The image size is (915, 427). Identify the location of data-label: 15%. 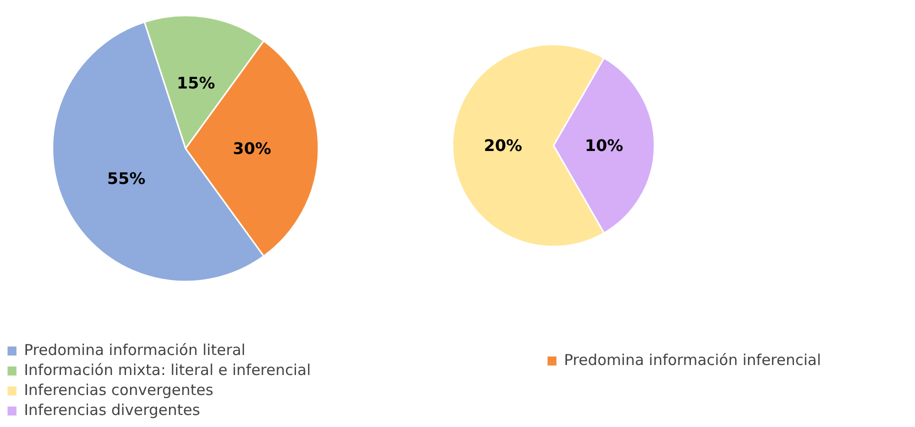
(196, 82).